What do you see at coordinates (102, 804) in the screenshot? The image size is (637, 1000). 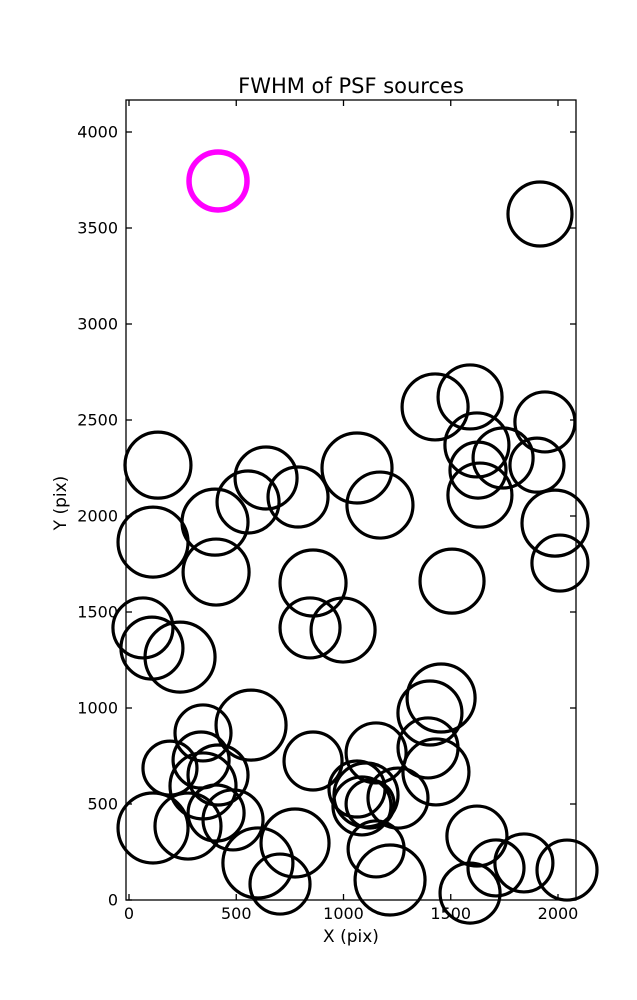 I see `y-tick-label: 500` at bounding box center [102, 804].